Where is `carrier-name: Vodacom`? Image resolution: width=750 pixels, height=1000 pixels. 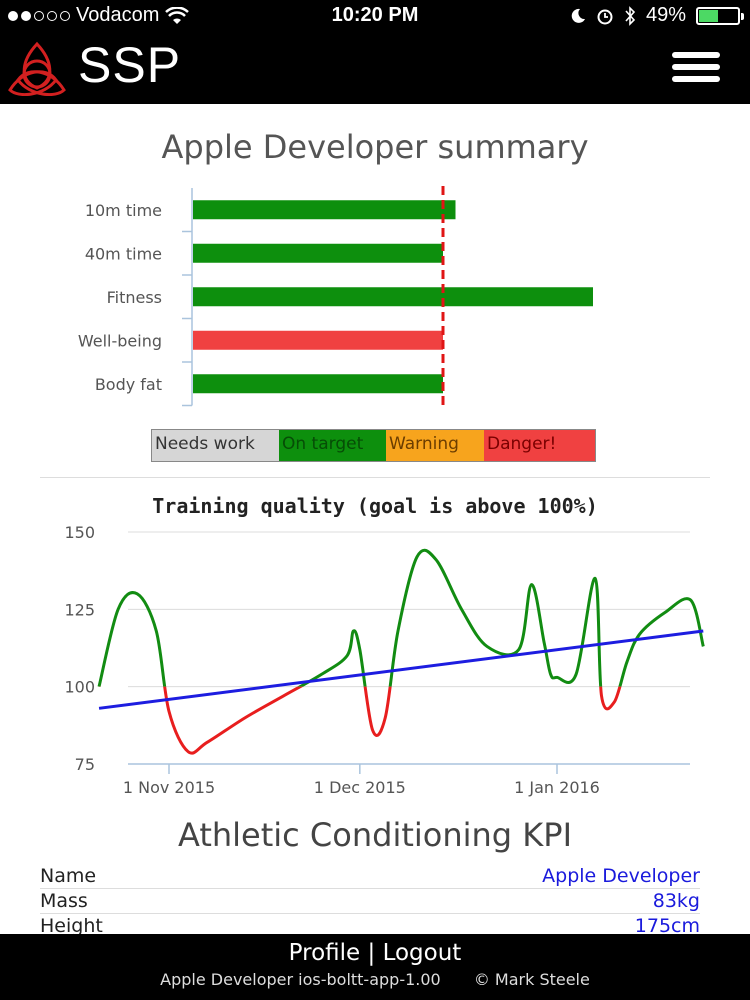
carrier-name: Vodacom is located at coordinates (118, 15).